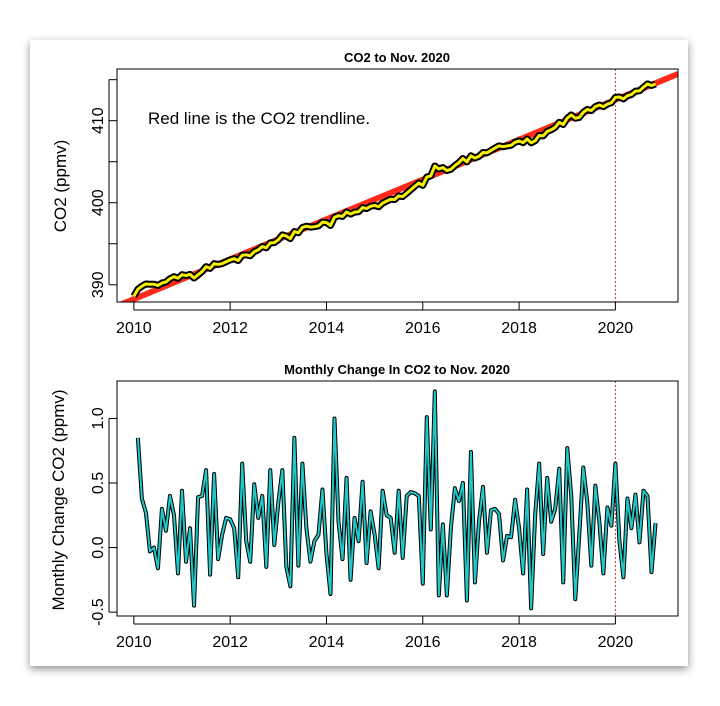 This screenshot has height=706, width=720. Describe the element at coordinates (98, 418) in the screenshot. I see `y-tick-label: 1.0` at that location.